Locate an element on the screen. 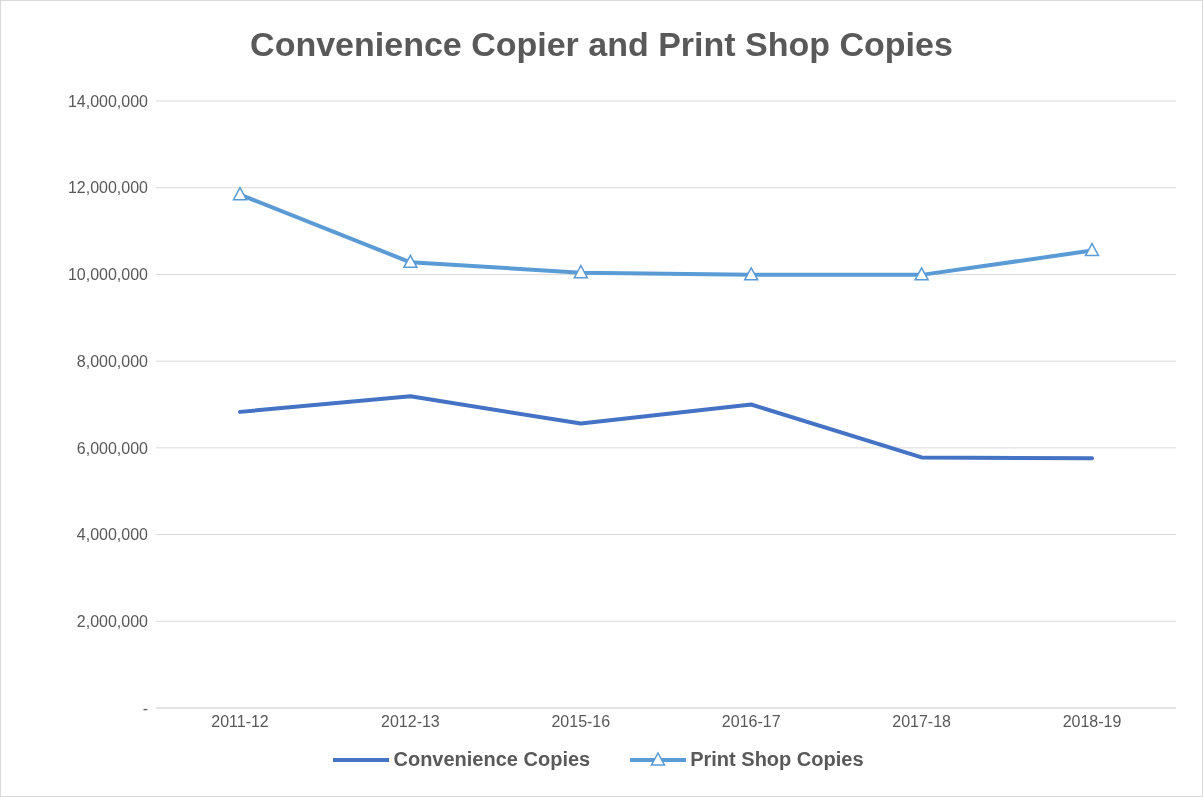  y-tick-label: 10,000,000 is located at coordinates (108, 275).